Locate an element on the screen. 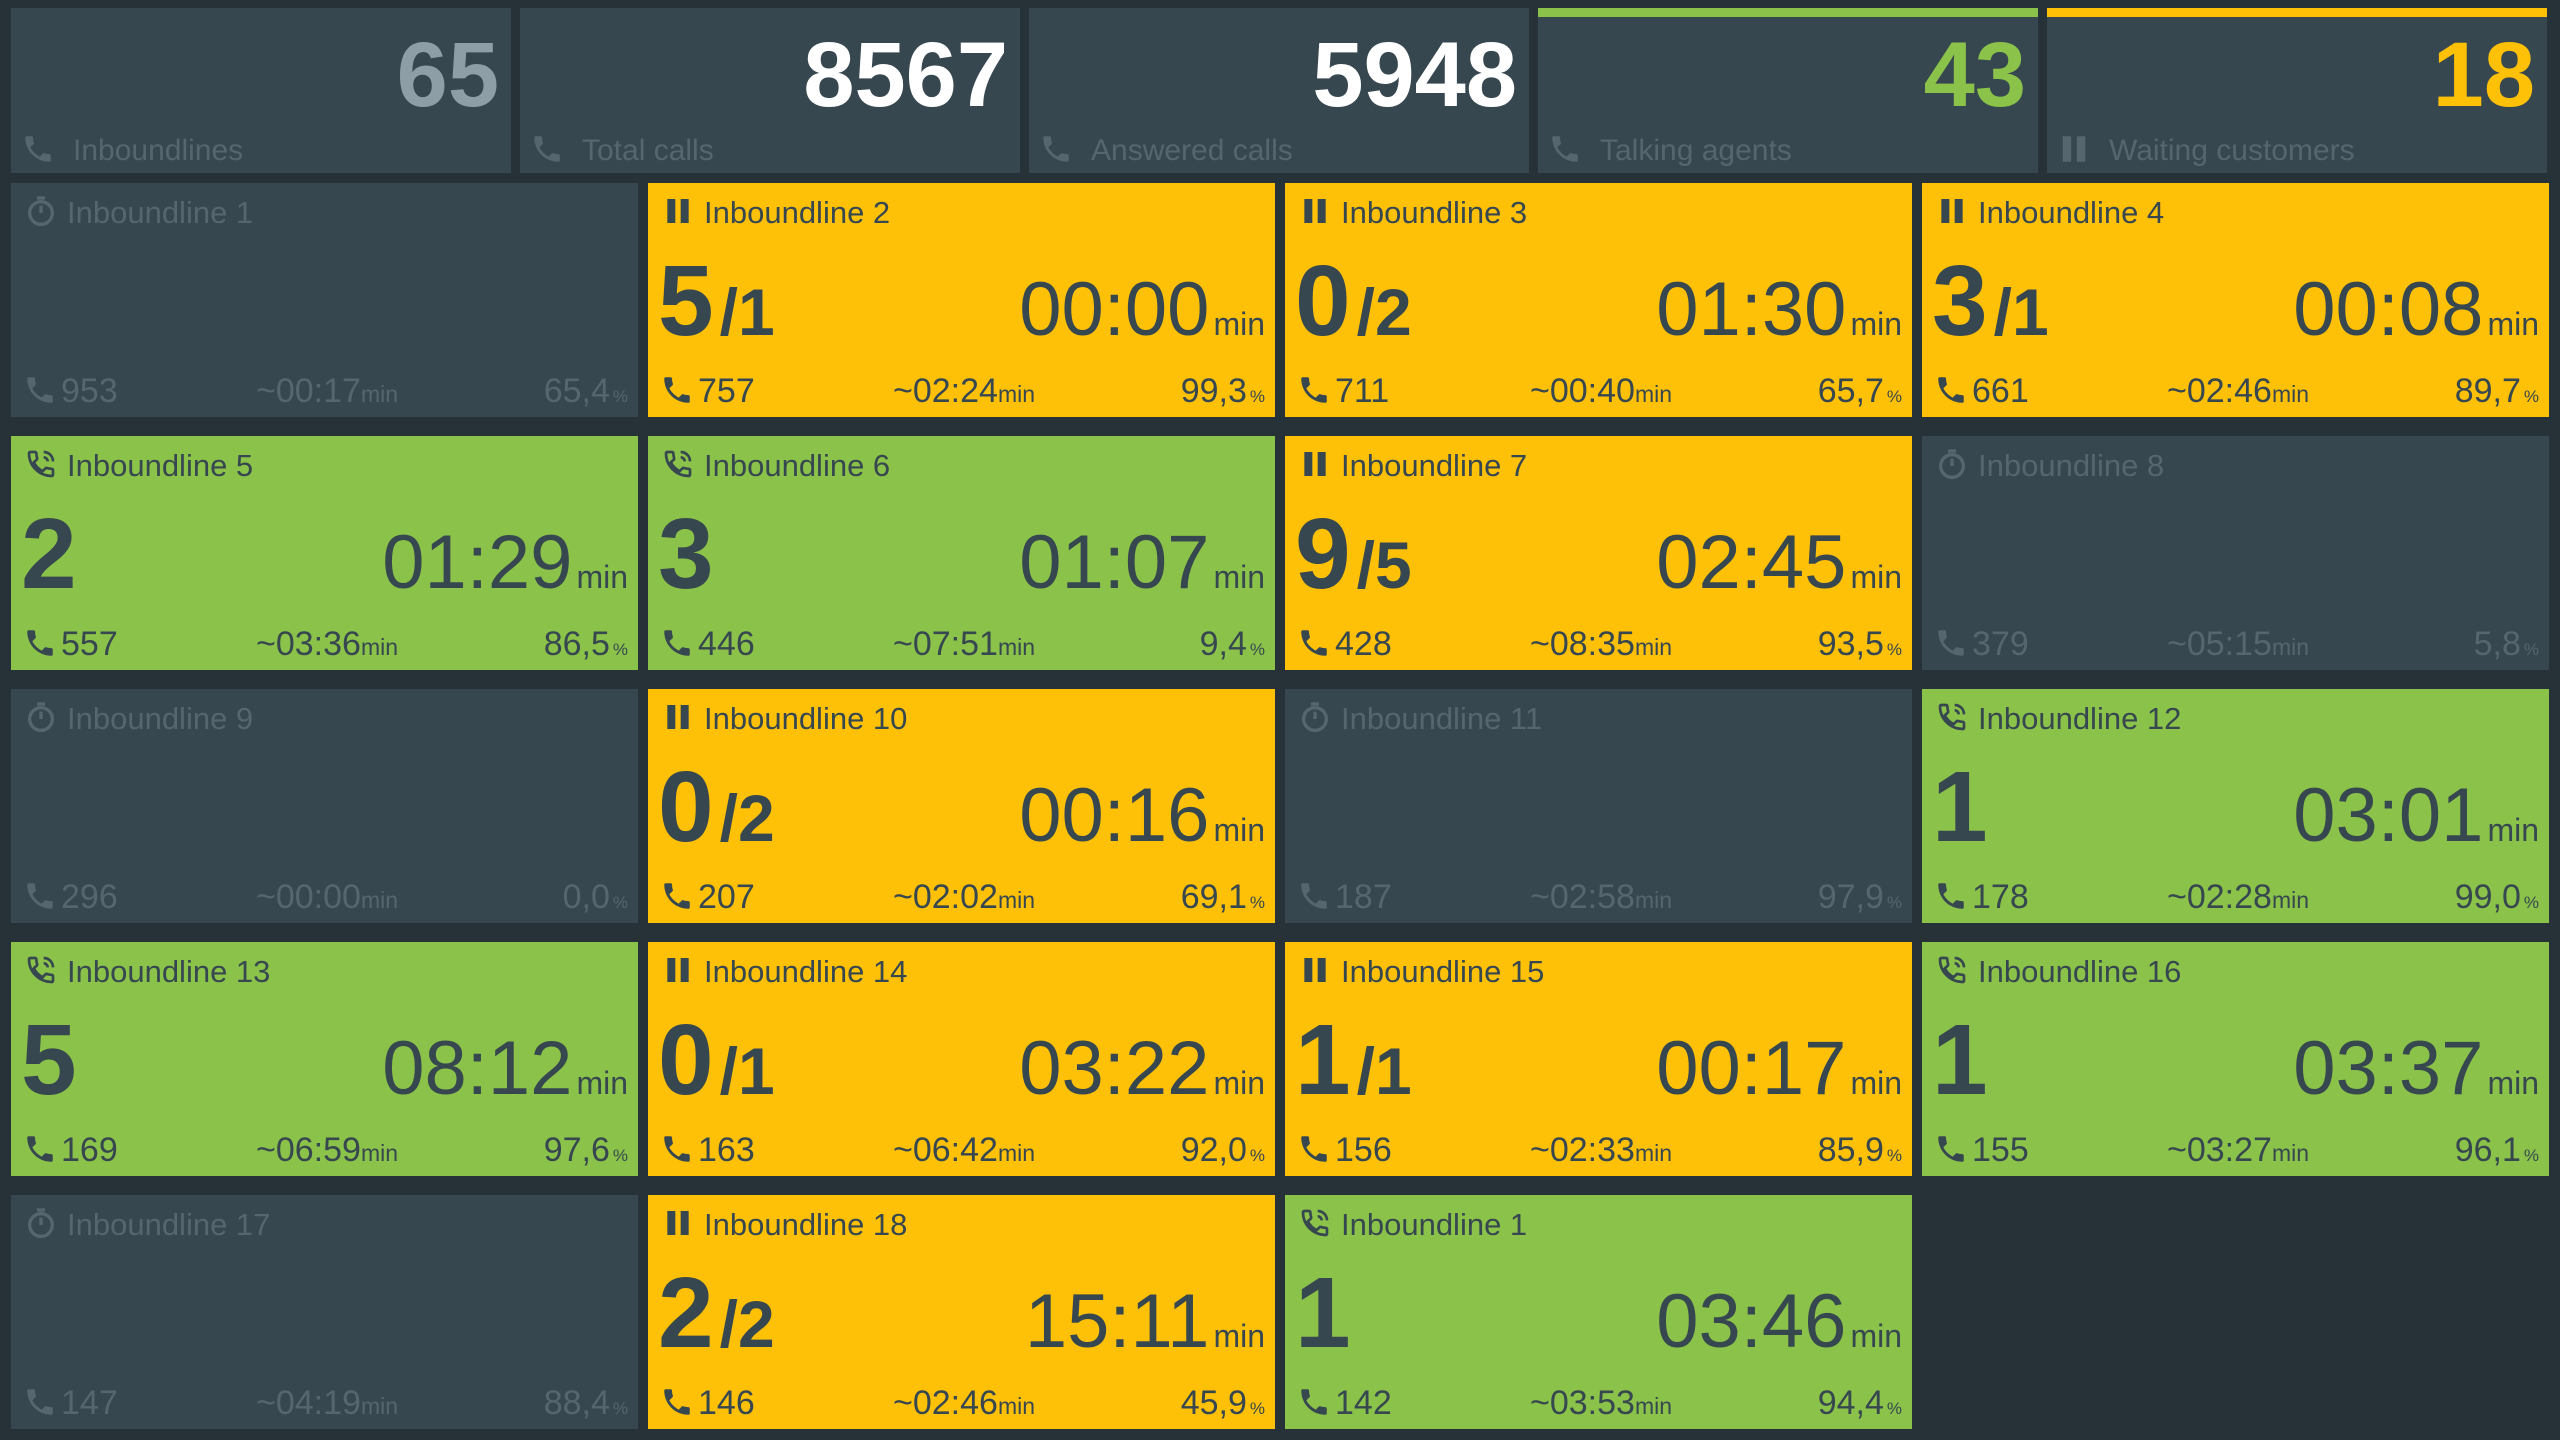 The width and height of the screenshot is (2560, 1440). talk-time: 03:37 min is located at coordinates (2416, 1068).